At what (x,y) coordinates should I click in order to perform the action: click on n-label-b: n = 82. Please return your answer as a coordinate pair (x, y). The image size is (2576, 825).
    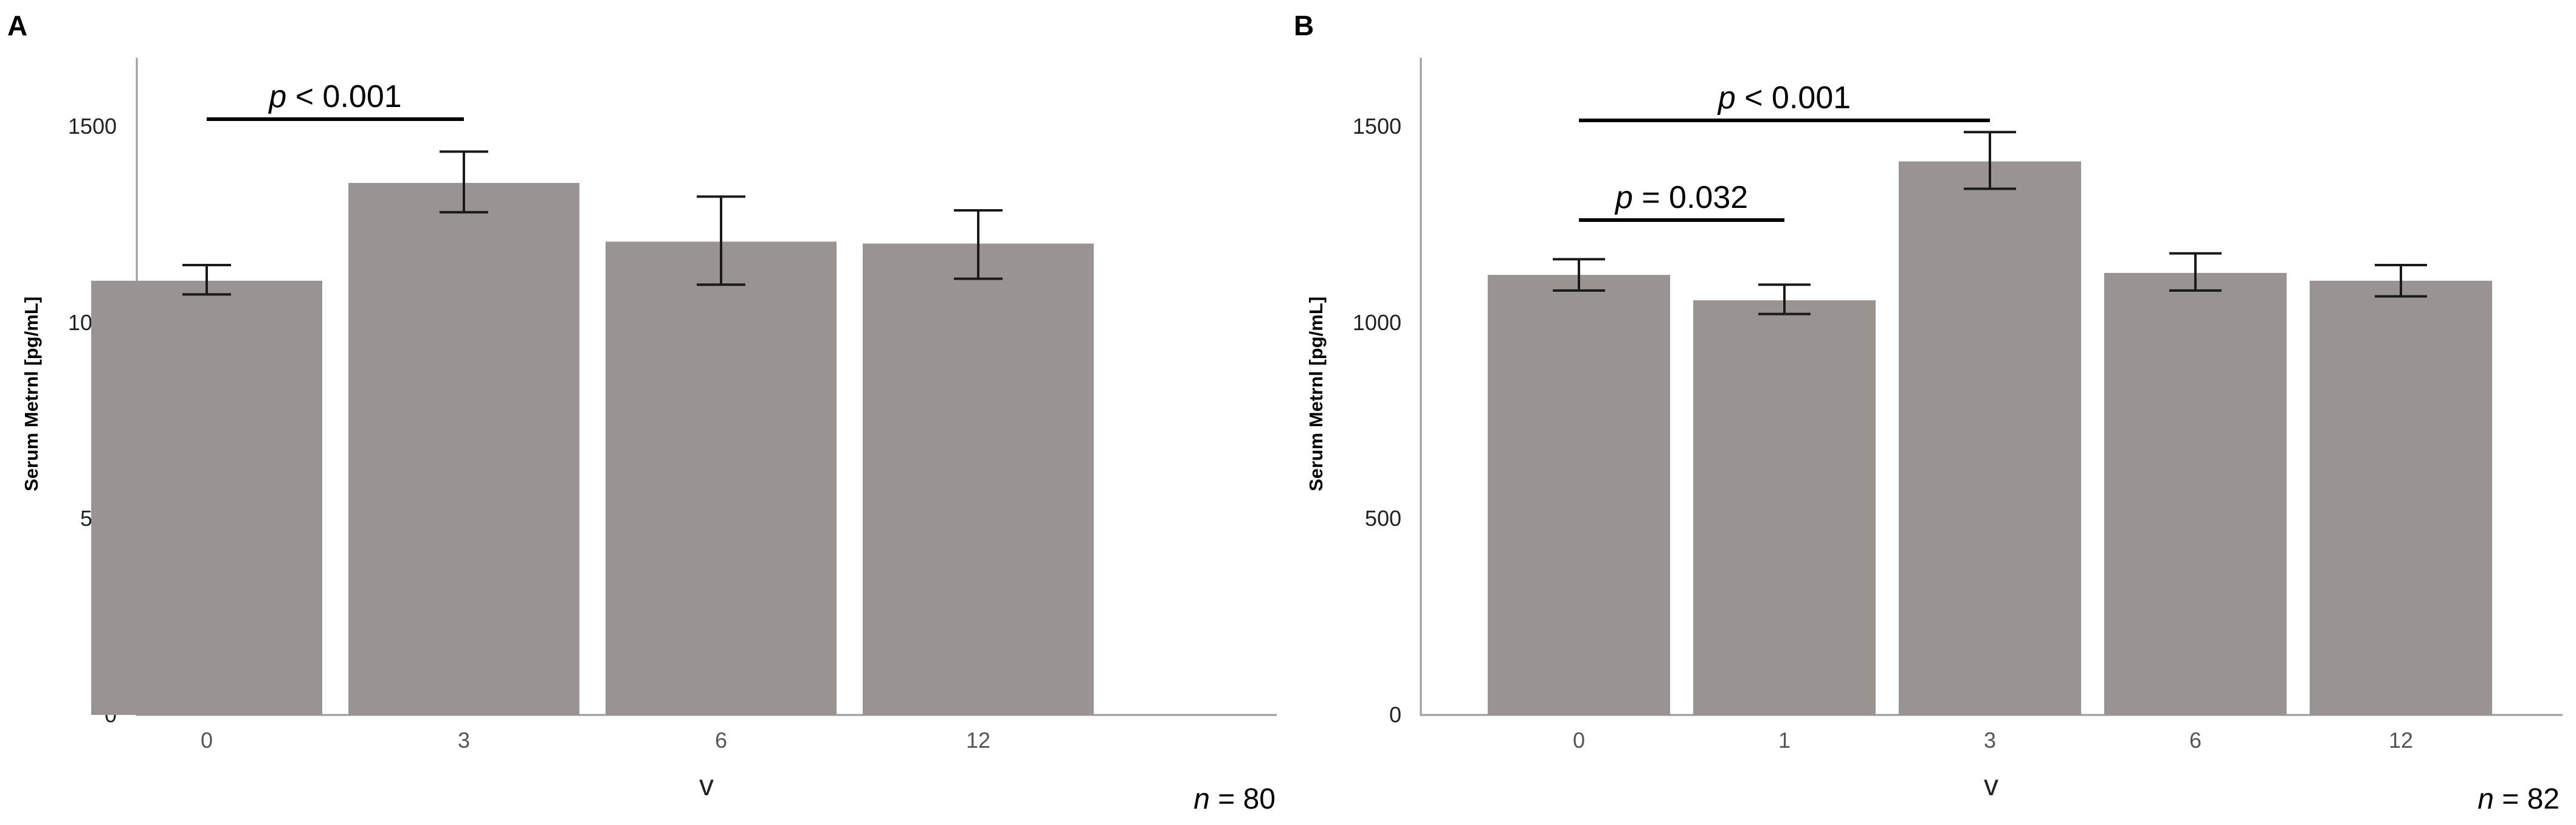
    Looking at the image, I should click on (2519, 799).